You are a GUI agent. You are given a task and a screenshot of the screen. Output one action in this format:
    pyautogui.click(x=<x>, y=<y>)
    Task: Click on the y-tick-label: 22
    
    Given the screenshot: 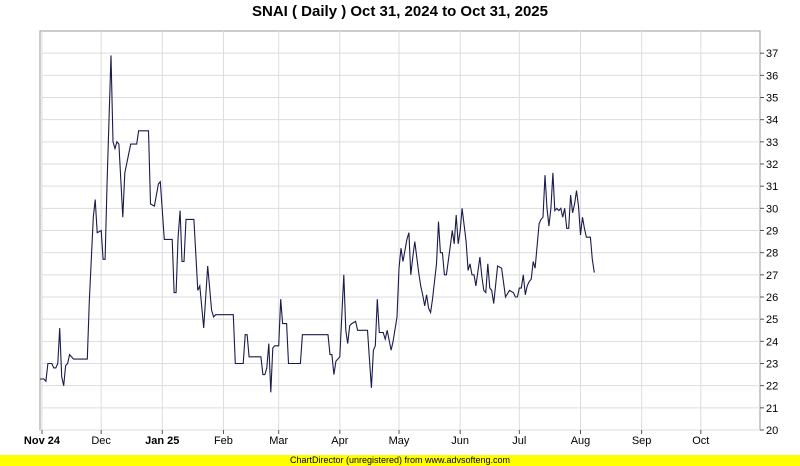 What is the action you would take?
    pyautogui.click(x=772, y=387)
    